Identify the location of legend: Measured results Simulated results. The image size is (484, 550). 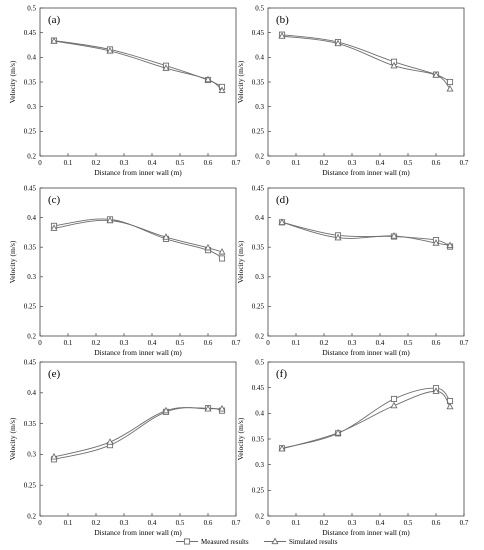
(257, 541).